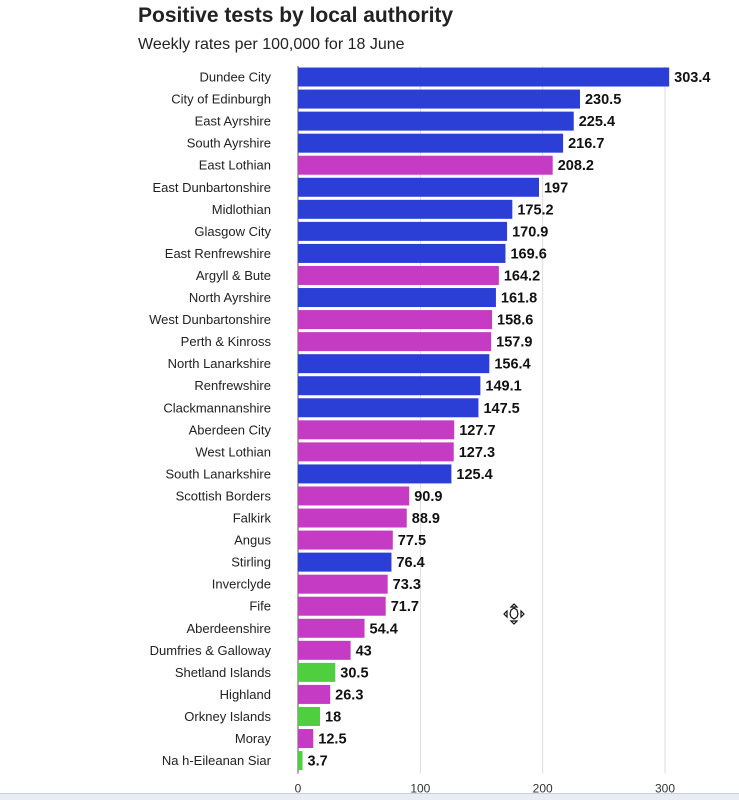  Describe the element at coordinates (260, 606) in the screenshot. I see `category-label: Fife` at that location.